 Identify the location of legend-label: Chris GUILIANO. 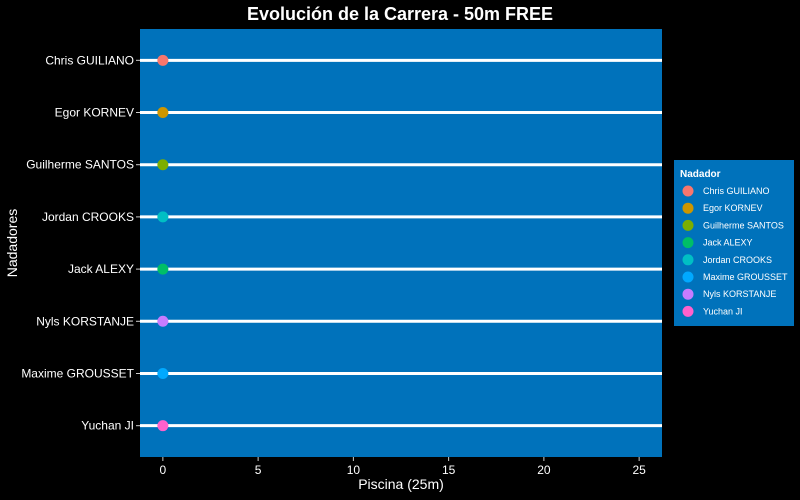
(736, 191).